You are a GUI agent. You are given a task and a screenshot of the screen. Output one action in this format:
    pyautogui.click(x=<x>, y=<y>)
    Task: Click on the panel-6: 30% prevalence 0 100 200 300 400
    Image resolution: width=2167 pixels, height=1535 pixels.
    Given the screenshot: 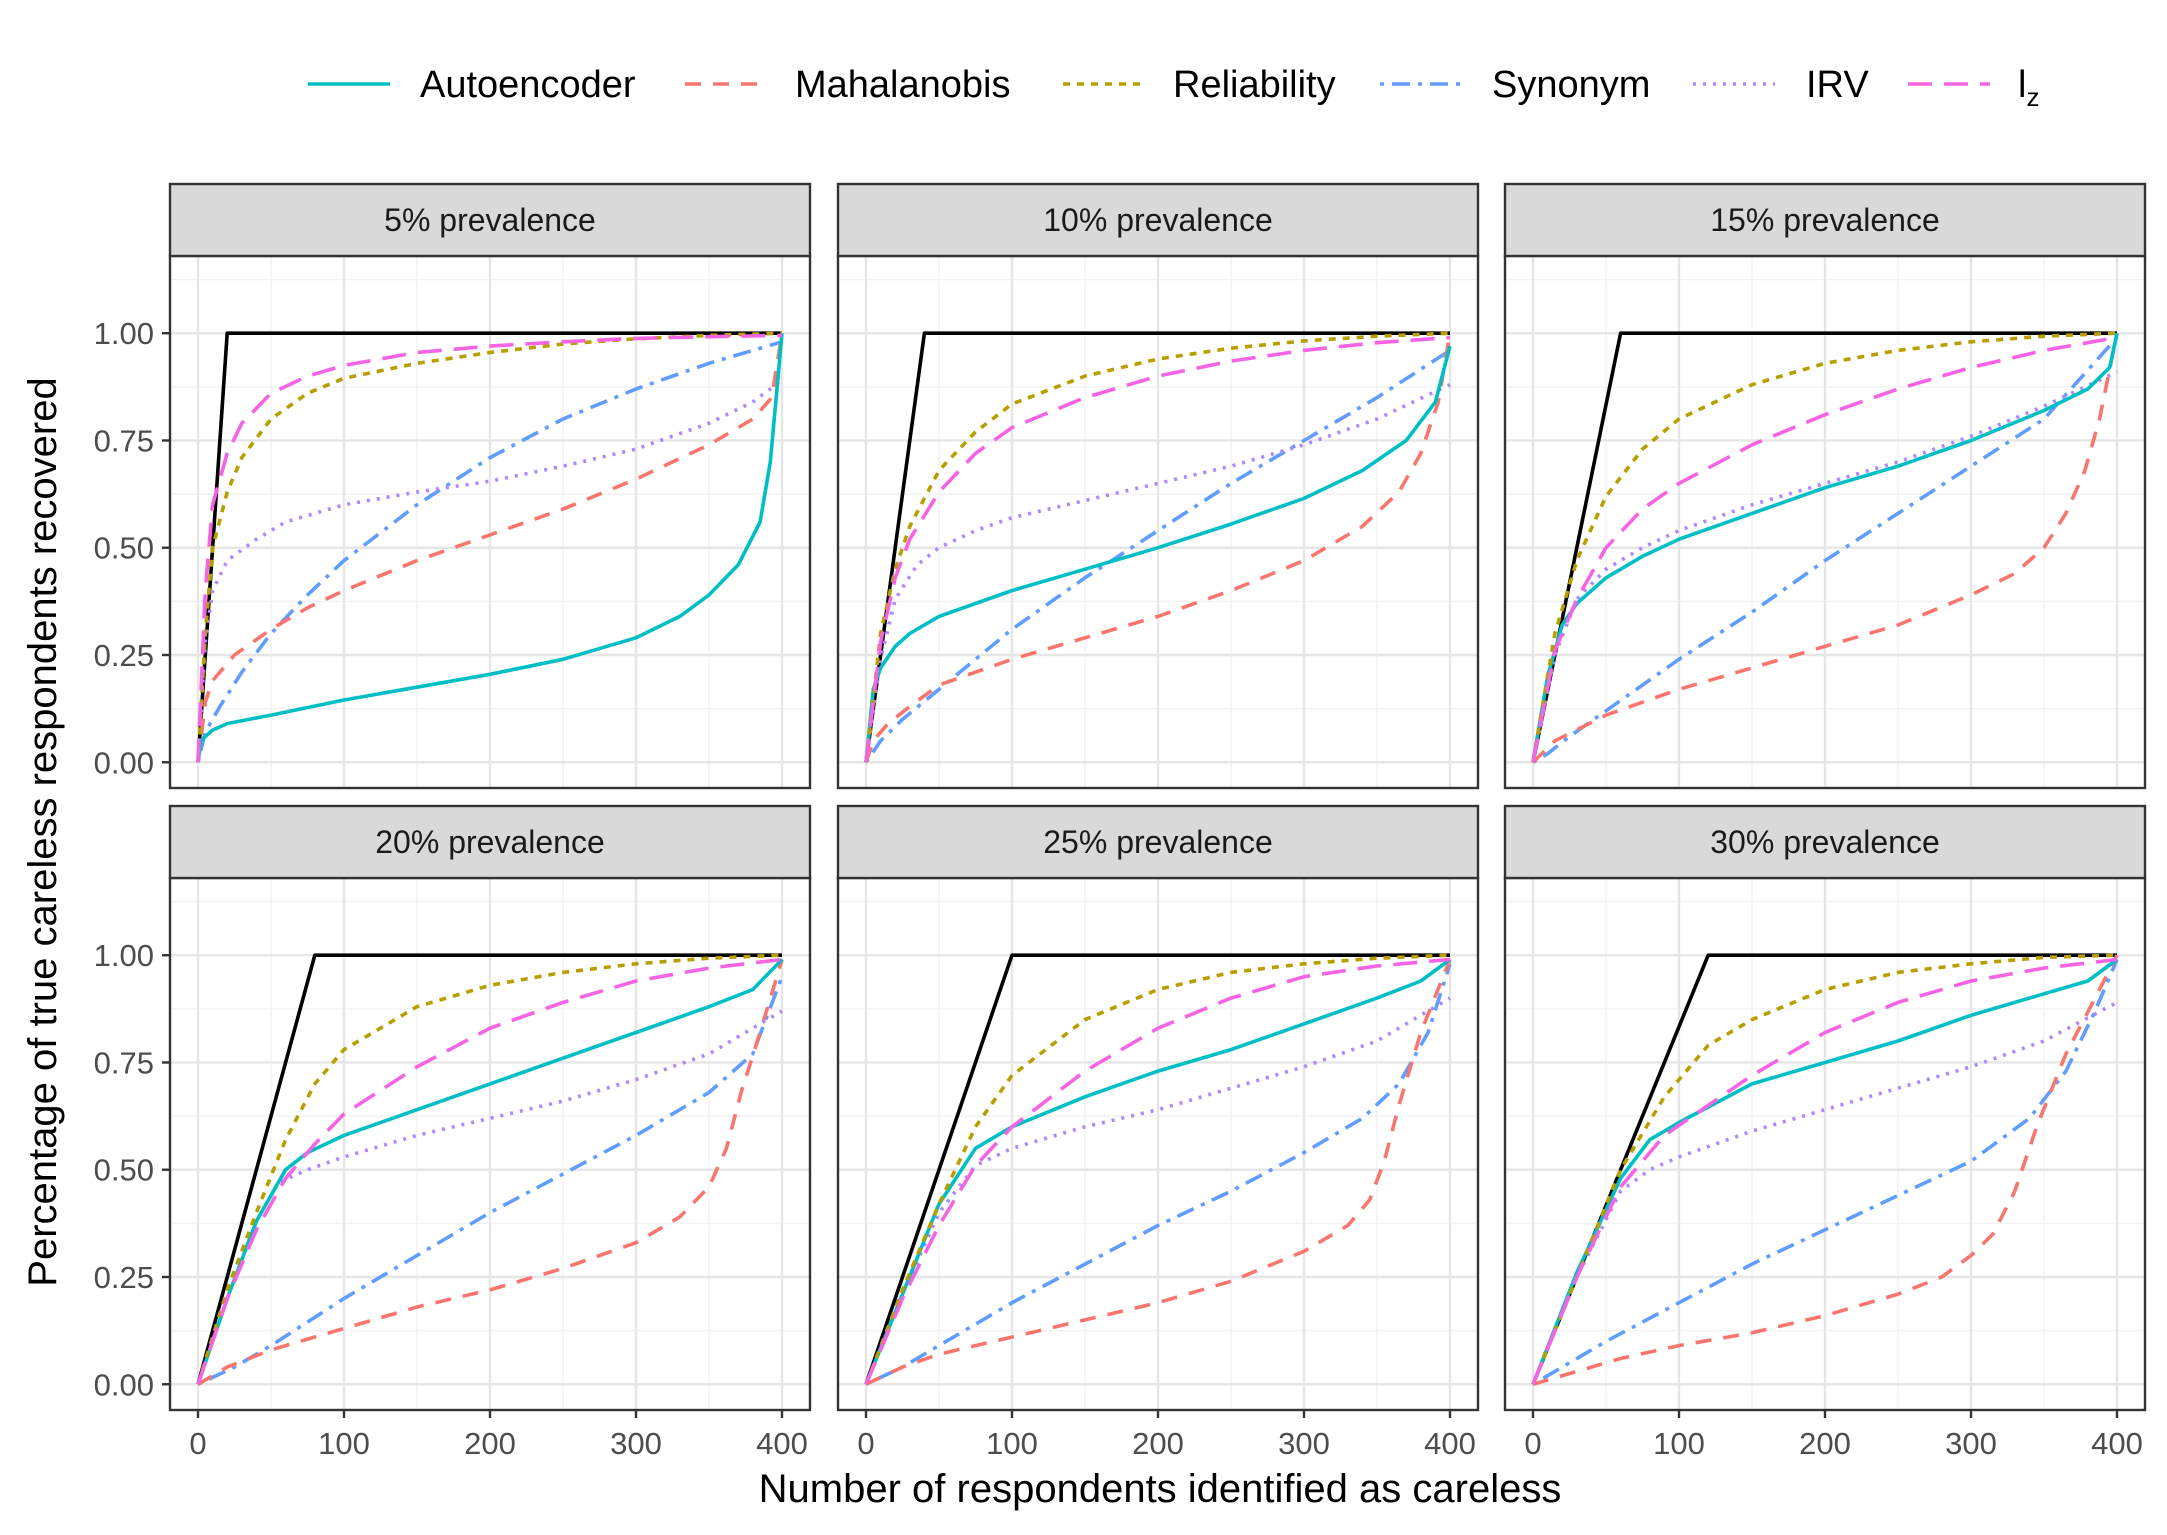 What is the action you would take?
    pyautogui.click(x=1825, y=1132)
    